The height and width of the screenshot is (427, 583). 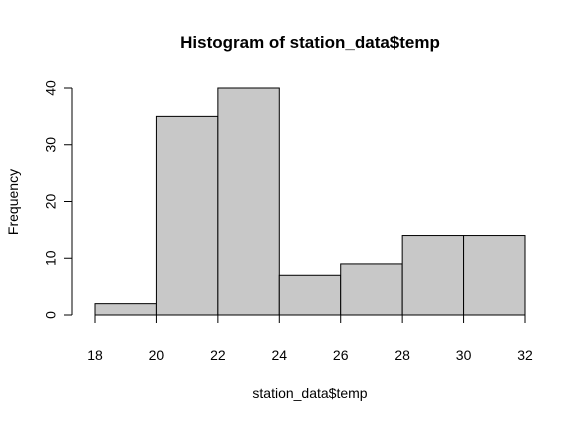 What do you see at coordinates (157, 355) in the screenshot?
I see `x-axis-tick-label: 20` at bounding box center [157, 355].